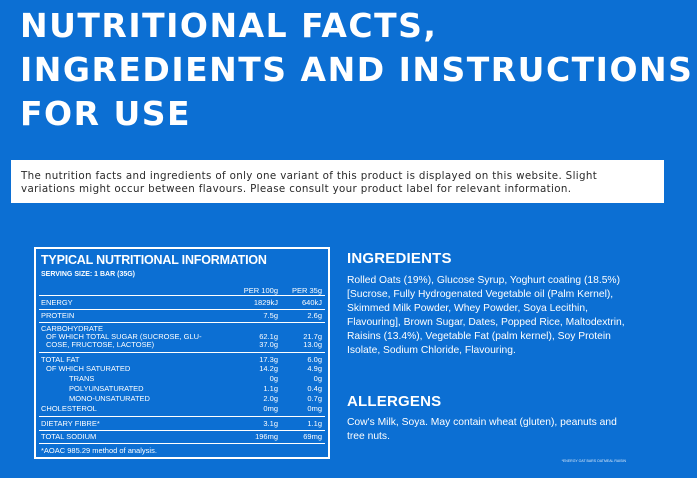 The height and width of the screenshot is (478, 697). Describe the element at coordinates (106, 113) in the screenshot. I see `page-title-line-3: FOR USE` at that location.